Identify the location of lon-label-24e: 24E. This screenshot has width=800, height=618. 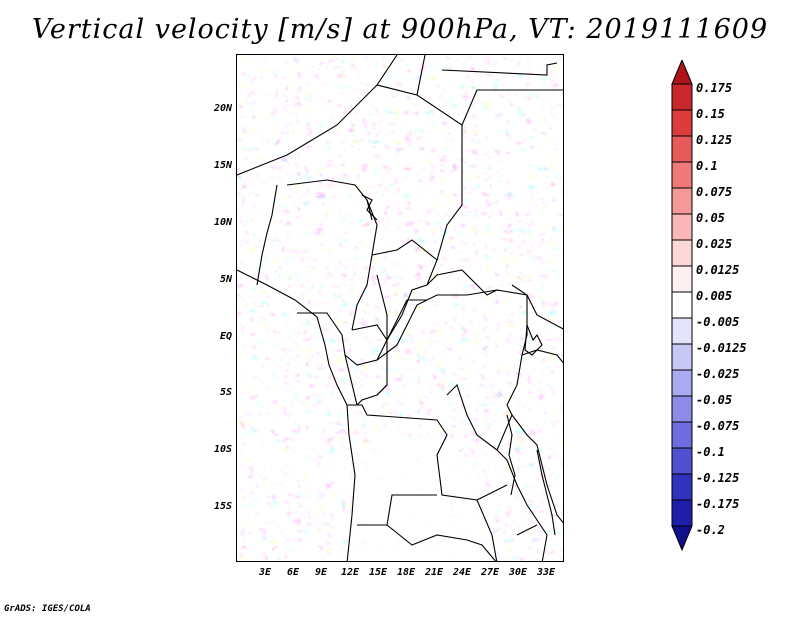
(462, 572).